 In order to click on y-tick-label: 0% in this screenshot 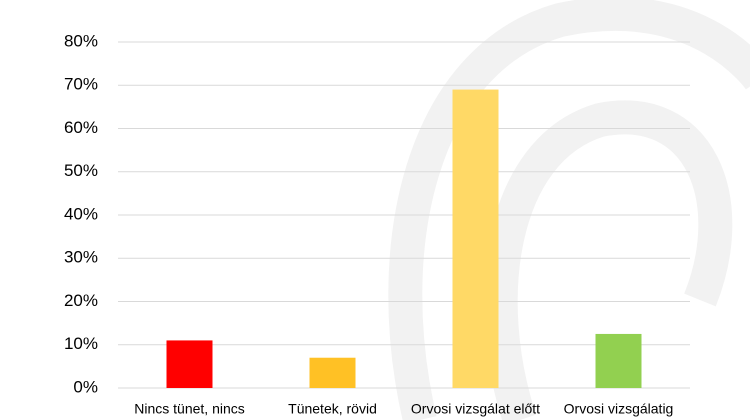, I will do `click(85, 386)`.